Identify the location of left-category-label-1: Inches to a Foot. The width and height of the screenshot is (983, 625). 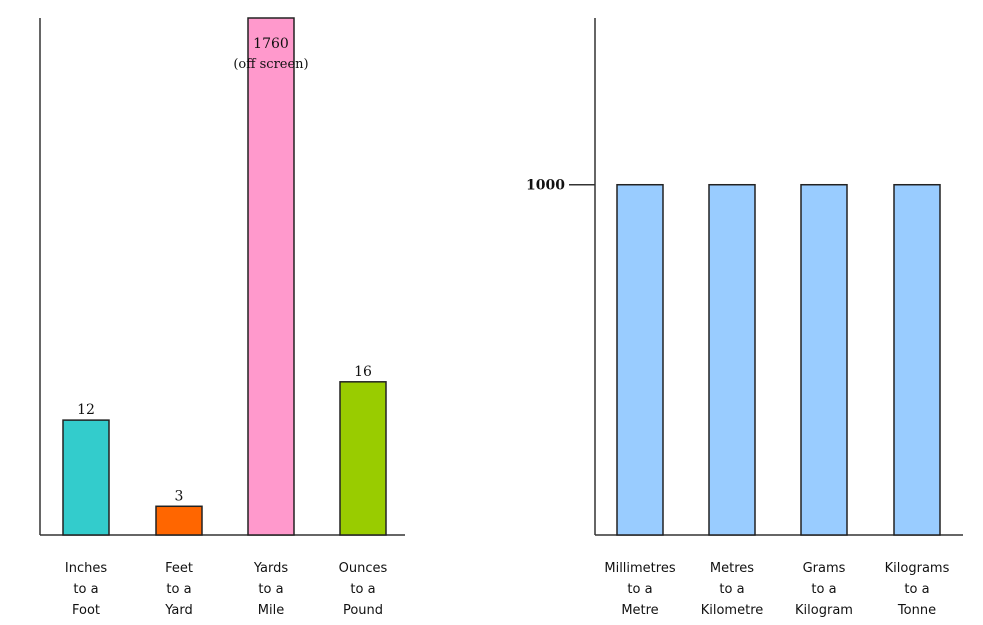
(86, 589).